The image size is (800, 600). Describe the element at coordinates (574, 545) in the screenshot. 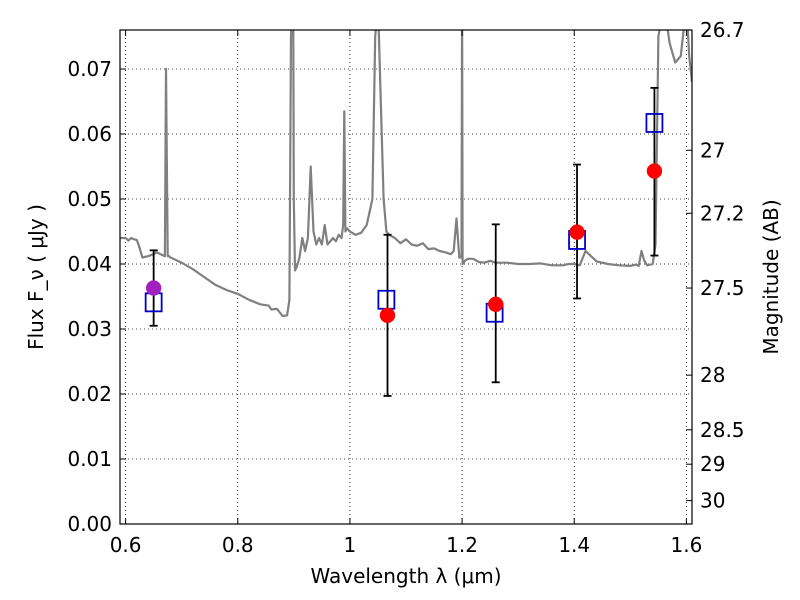

I see `x-tick-label: 1.4` at that location.